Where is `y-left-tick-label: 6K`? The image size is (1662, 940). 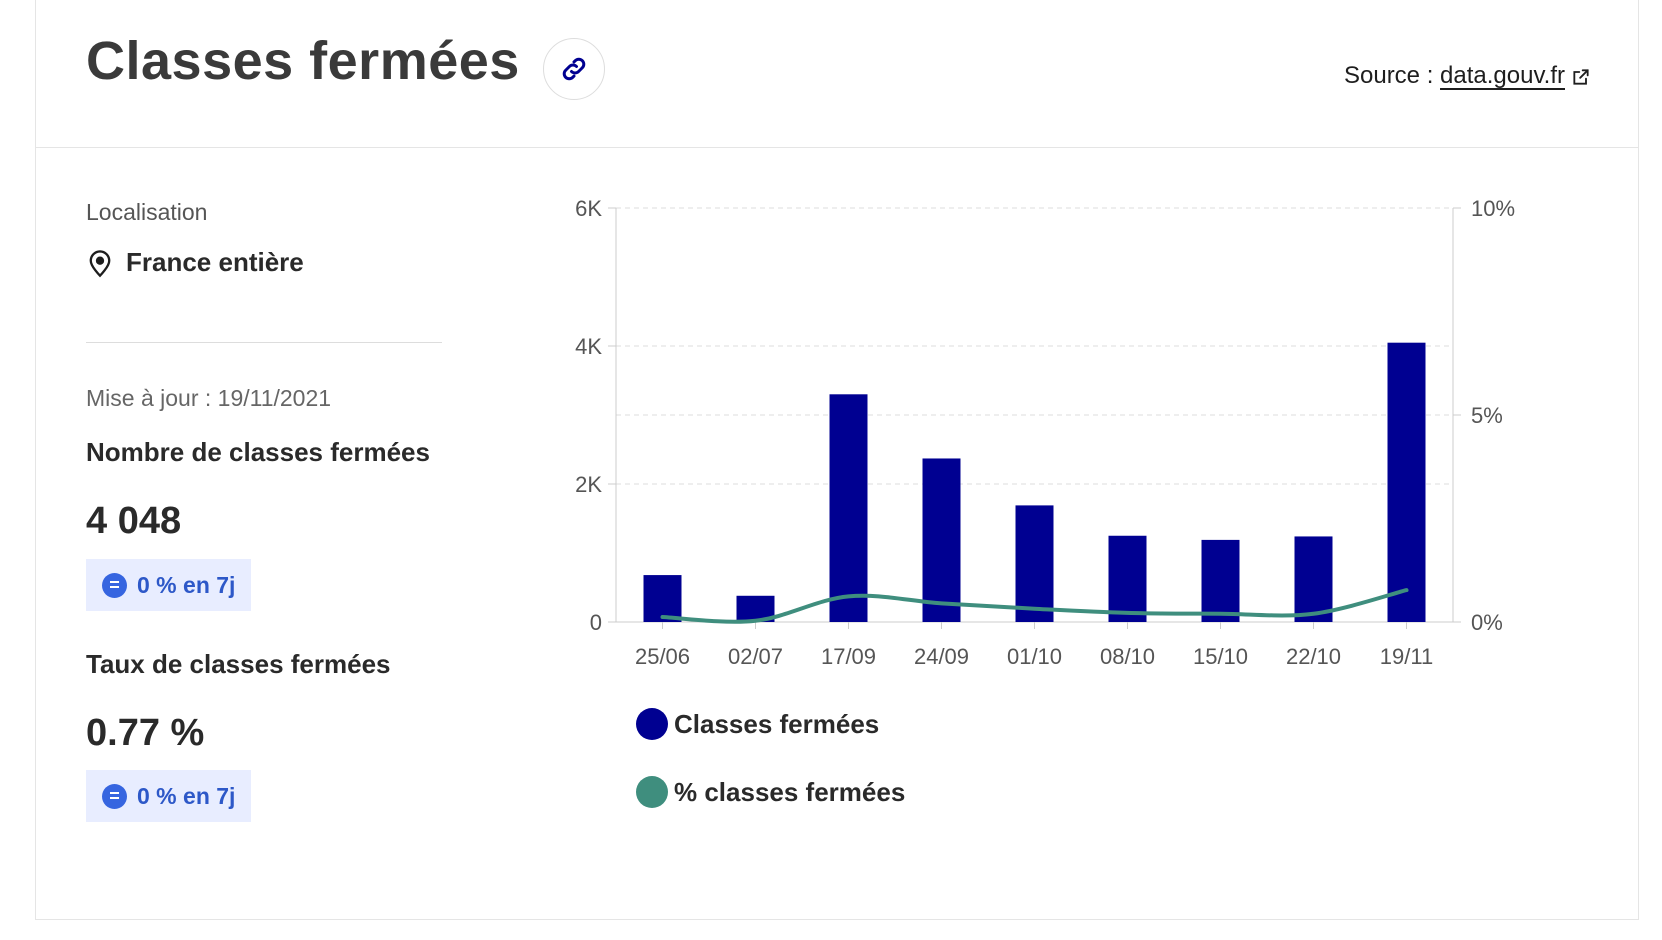 y-left-tick-label: 6K is located at coordinates (588, 208).